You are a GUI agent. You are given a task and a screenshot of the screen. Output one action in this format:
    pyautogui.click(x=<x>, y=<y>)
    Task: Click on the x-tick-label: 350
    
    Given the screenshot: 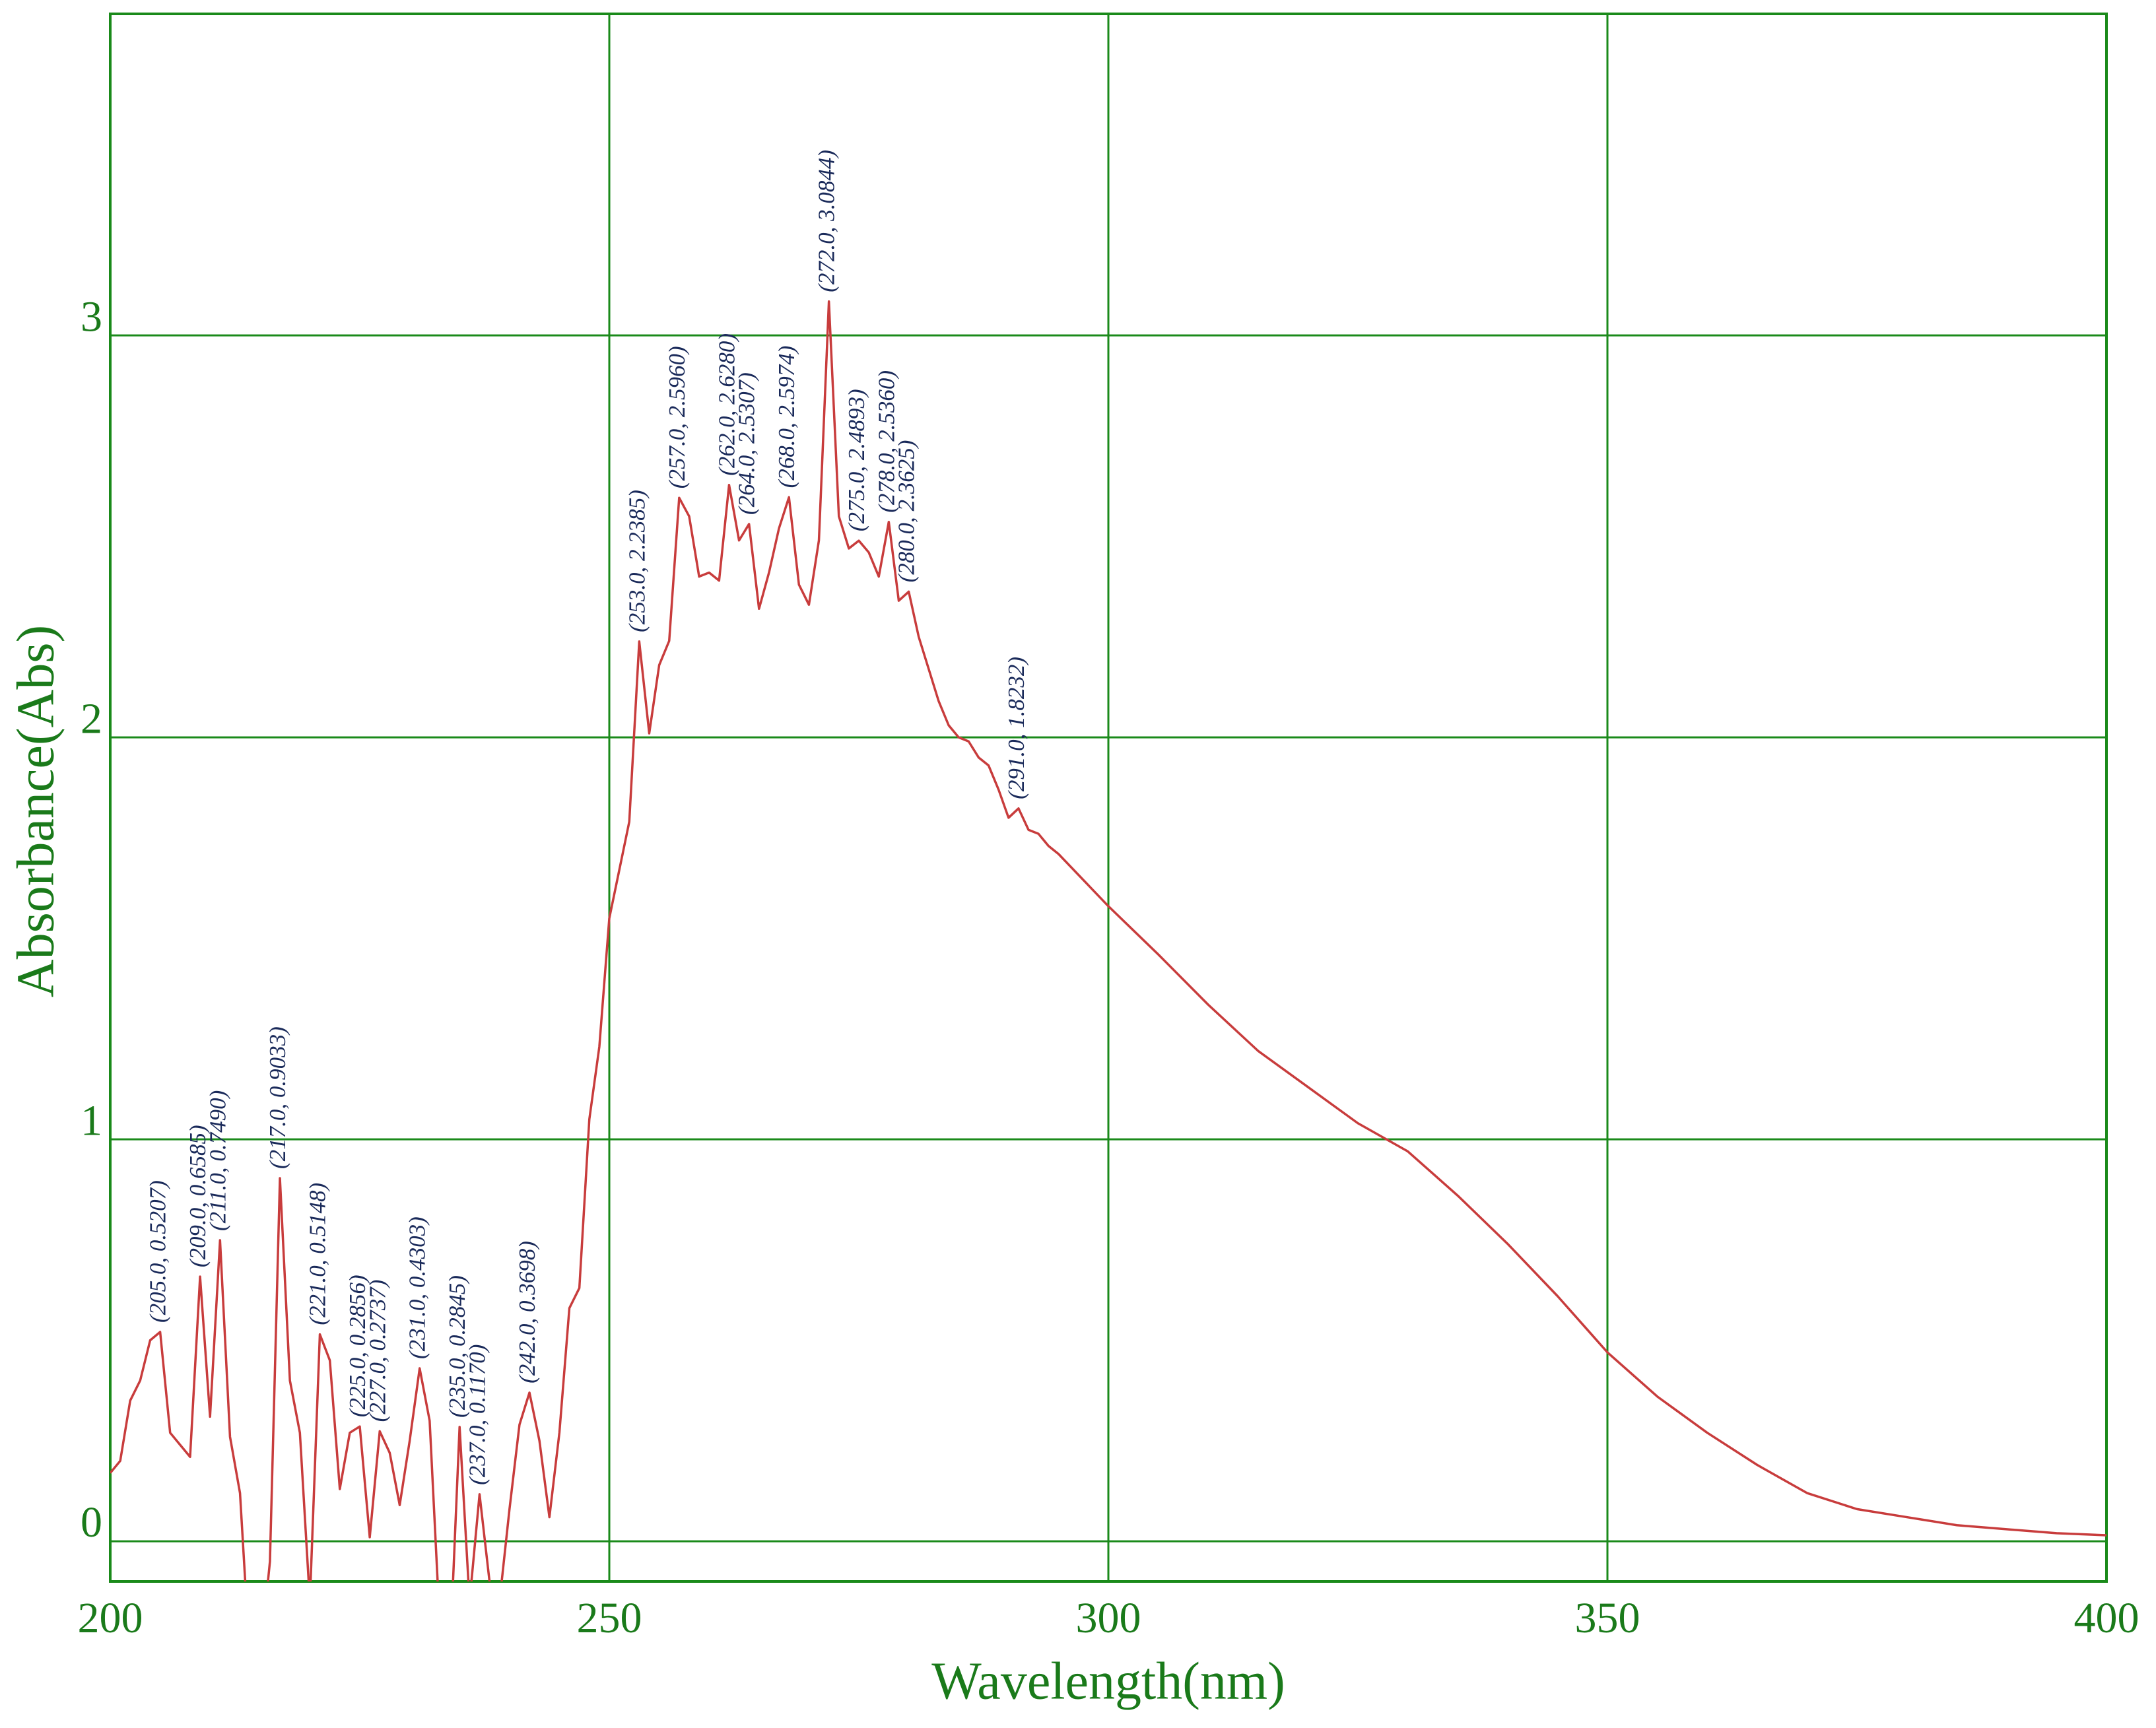 What is the action you would take?
    pyautogui.click(x=1607, y=1618)
    